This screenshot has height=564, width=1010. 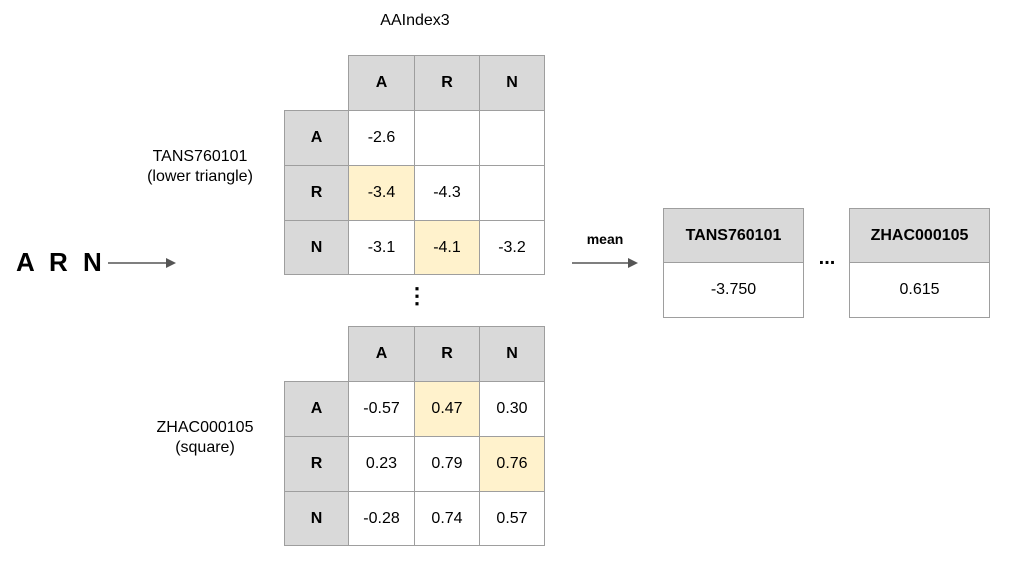 What do you see at coordinates (605, 263) in the screenshot?
I see `mean-arrow` at bounding box center [605, 263].